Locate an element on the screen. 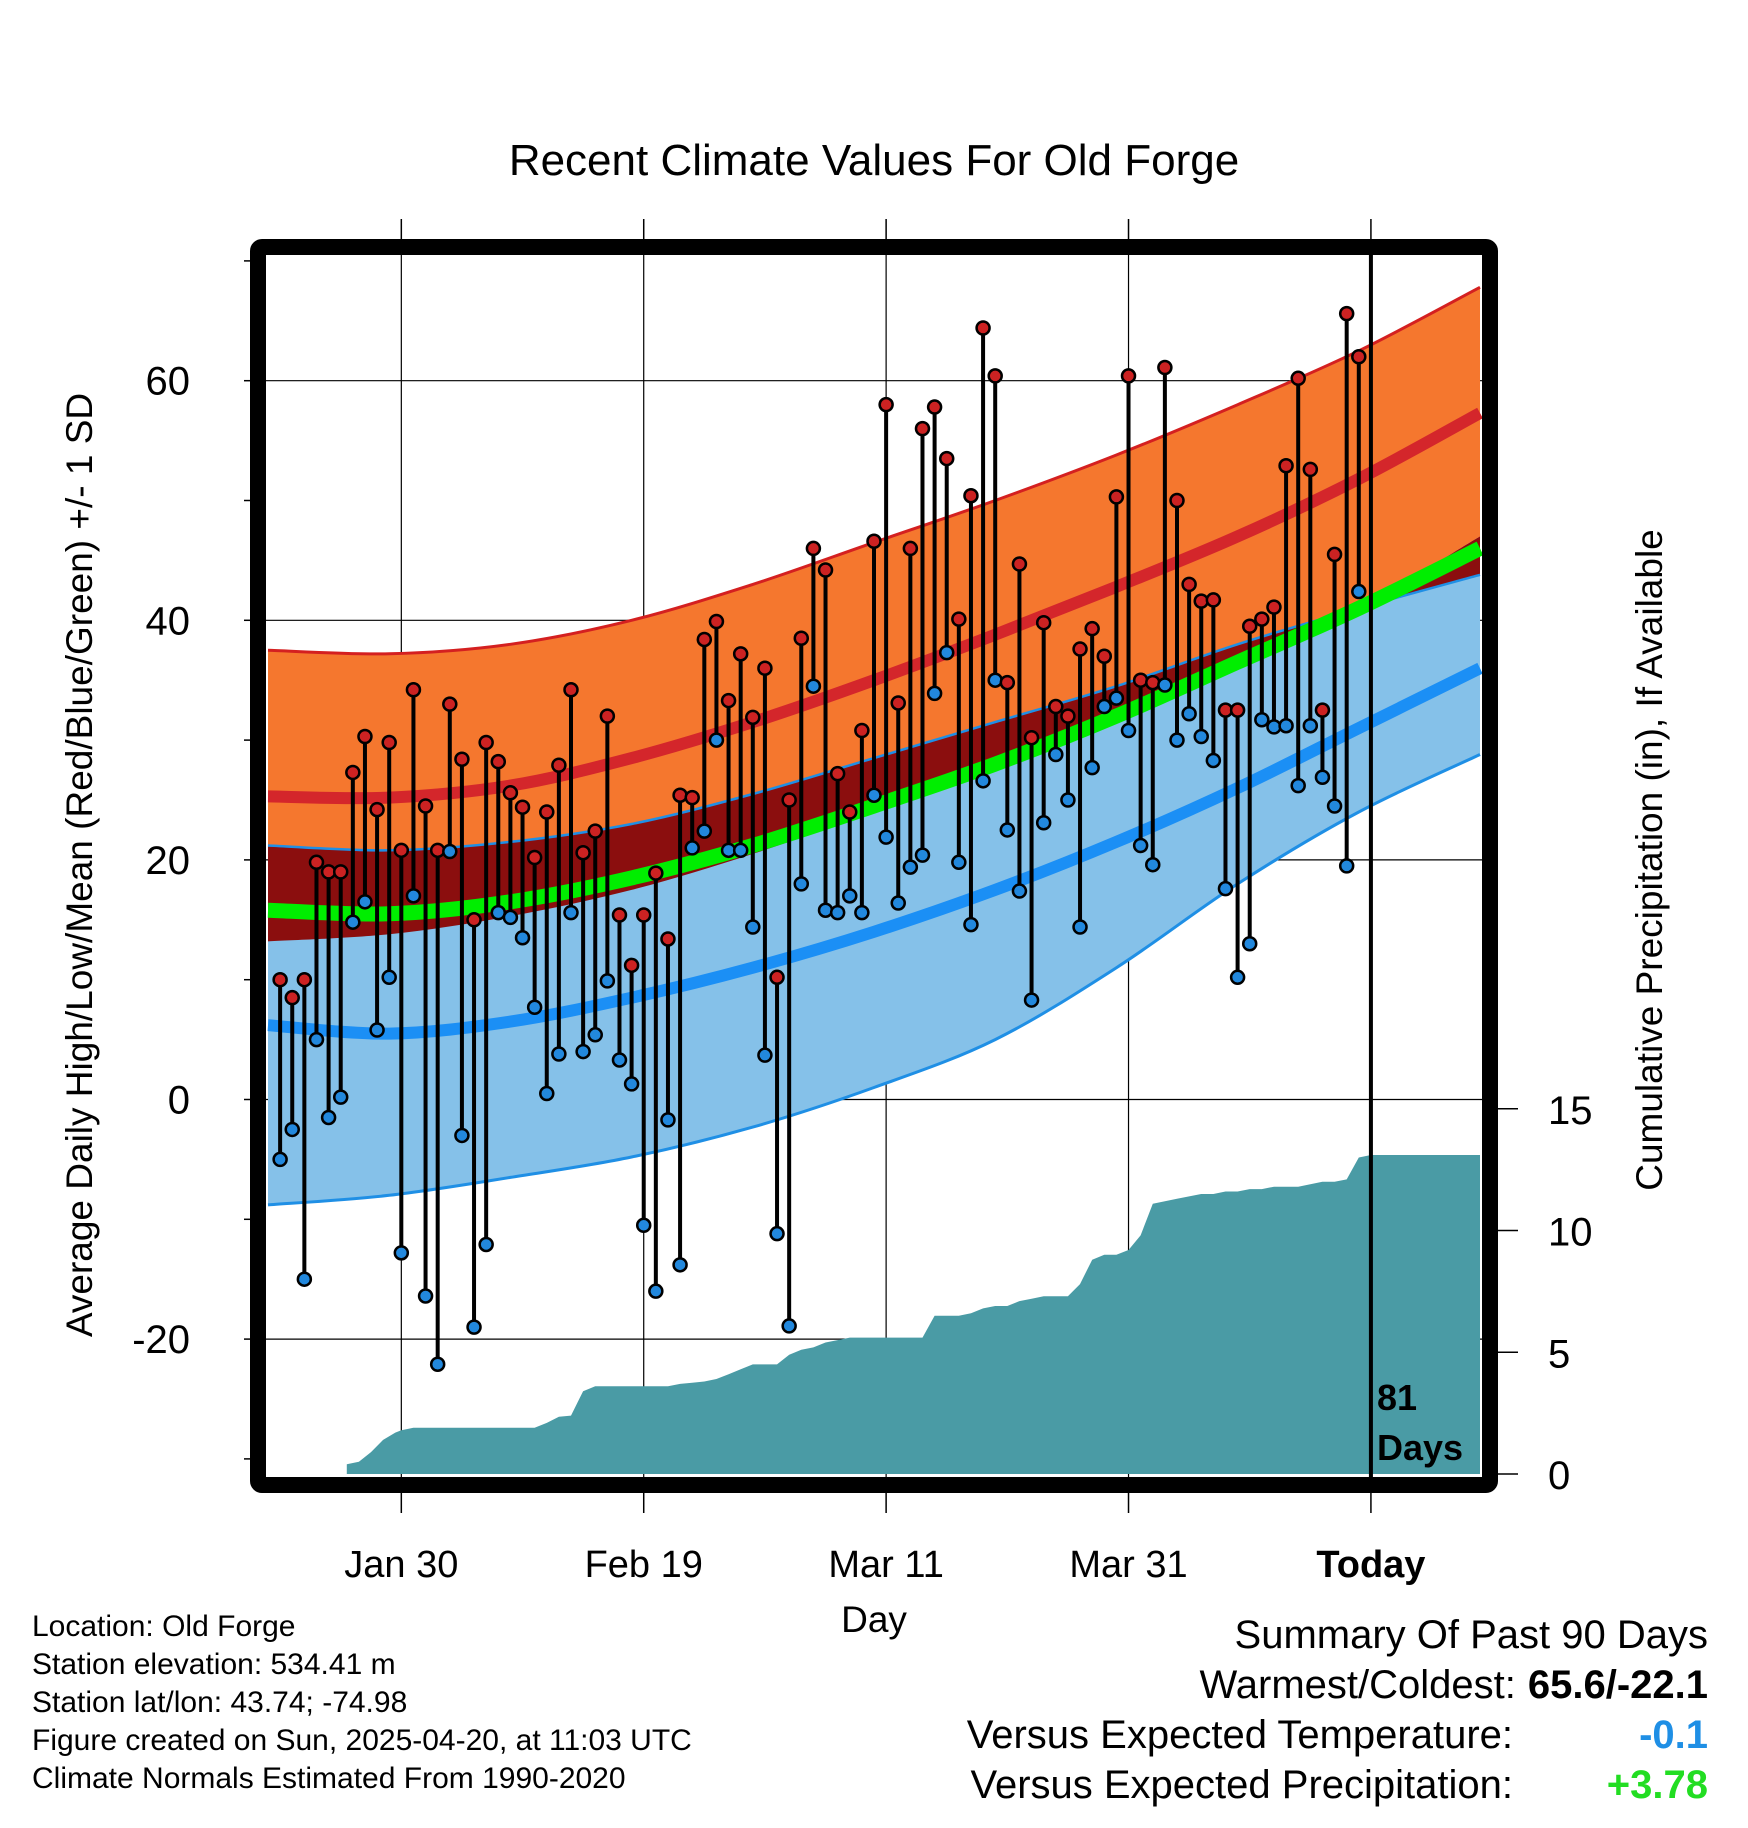  today-annotation-unit: Days is located at coordinates (1420, 1447).